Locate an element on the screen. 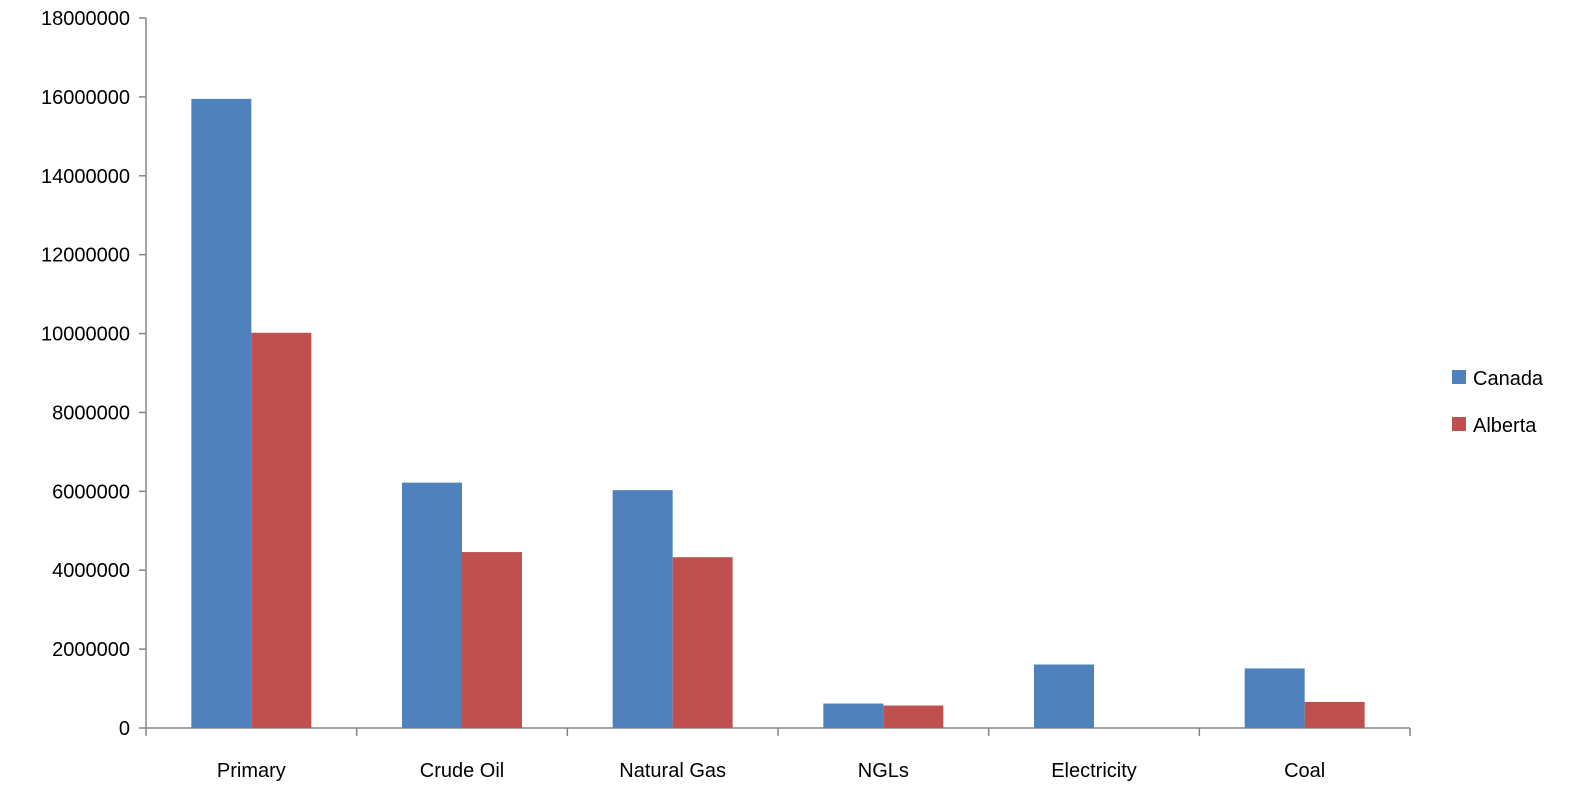  y-tick-label: 6000000 is located at coordinates (91, 492).